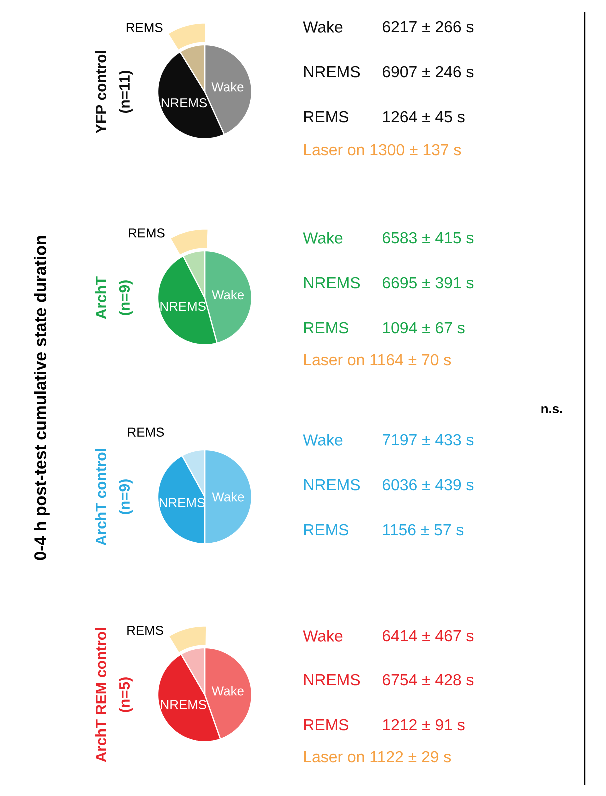 This screenshot has width=606, height=796. What do you see at coordinates (428, 485) in the screenshot?
I see `text: 6036 ± 439 s` at bounding box center [428, 485].